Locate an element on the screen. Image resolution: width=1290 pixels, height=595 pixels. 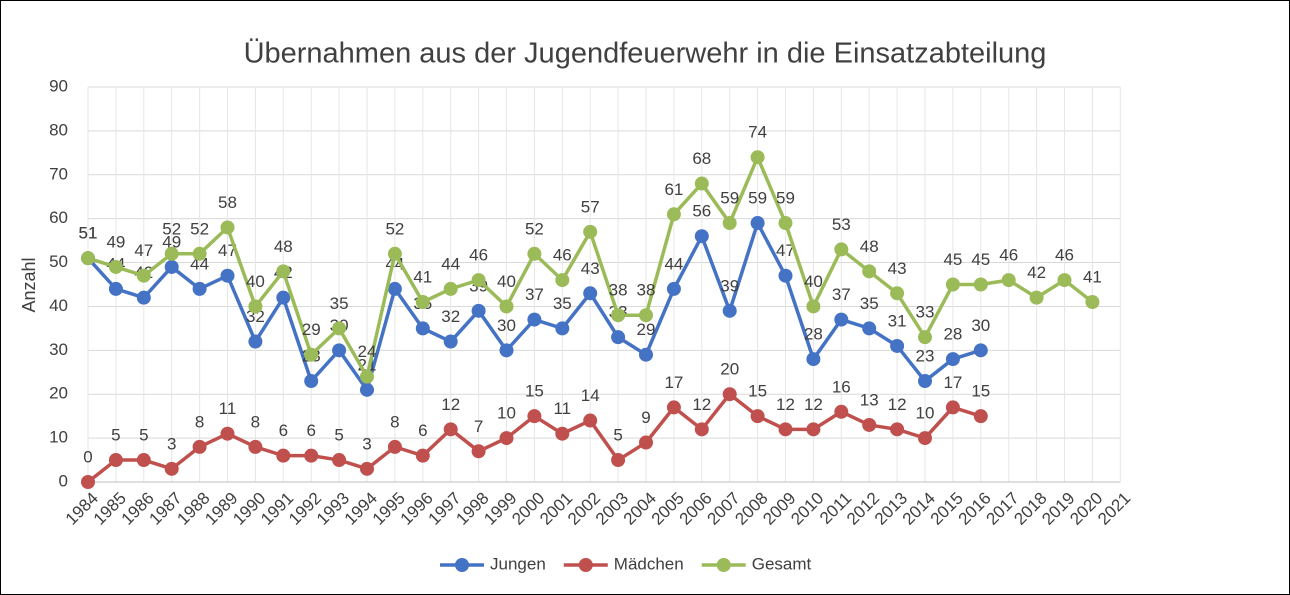
data-label: 59 is located at coordinates (785, 198).